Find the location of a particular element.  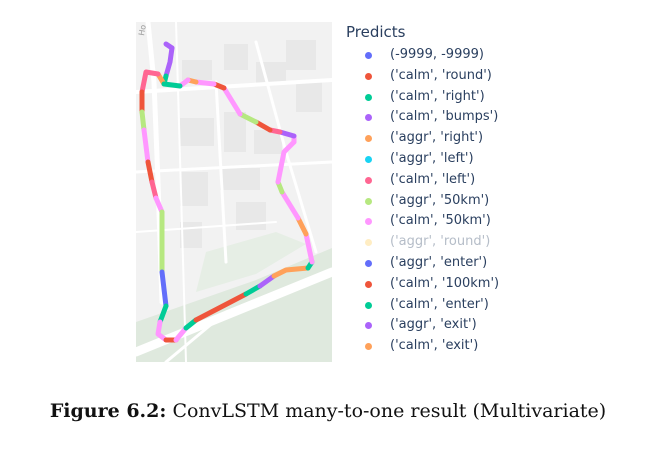

legend-item: ('aggr', 'right') is located at coordinates (496, 138).